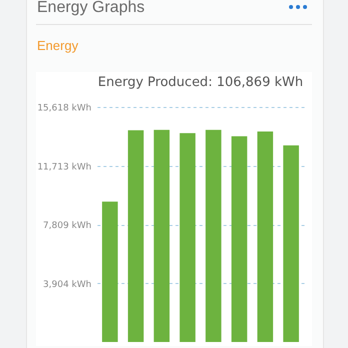 This screenshot has width=348, height=348. What do you see at coordinates (64, 109) in the screenshot?
I see `y-tick-label: 15,618 kWh` at bounding box center [64, 109].